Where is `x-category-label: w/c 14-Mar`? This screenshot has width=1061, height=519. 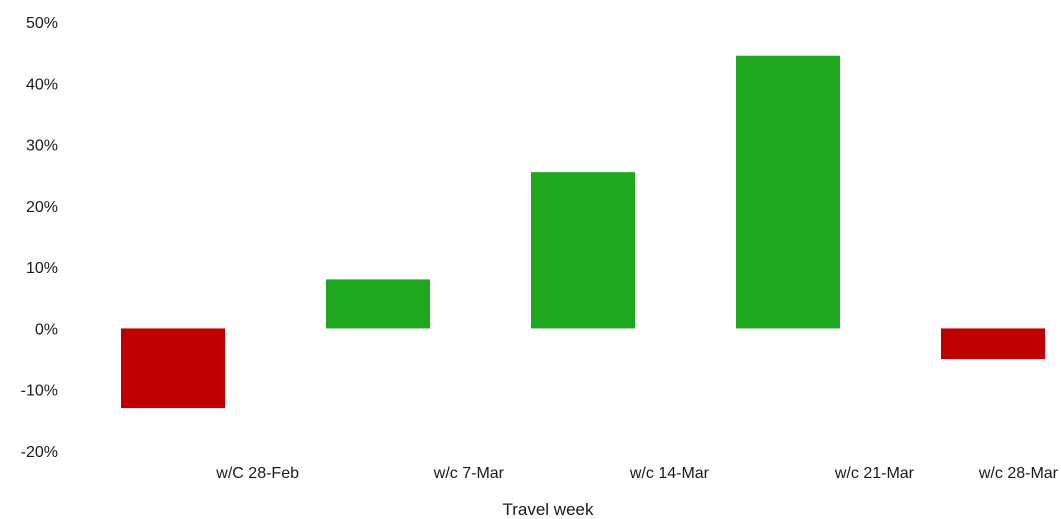
x-category-label: w/c 14-Mar is located at coordinates (669, 473).